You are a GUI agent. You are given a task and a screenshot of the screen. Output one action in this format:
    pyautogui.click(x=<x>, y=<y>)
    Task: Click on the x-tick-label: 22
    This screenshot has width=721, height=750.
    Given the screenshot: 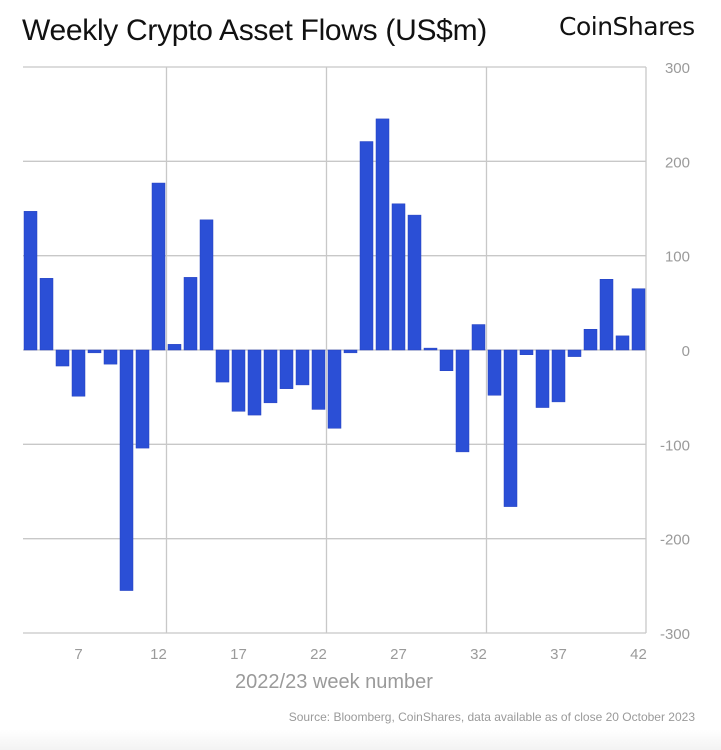 What is the action you would take?
    pyautogui.click(x=318, y=654)
    